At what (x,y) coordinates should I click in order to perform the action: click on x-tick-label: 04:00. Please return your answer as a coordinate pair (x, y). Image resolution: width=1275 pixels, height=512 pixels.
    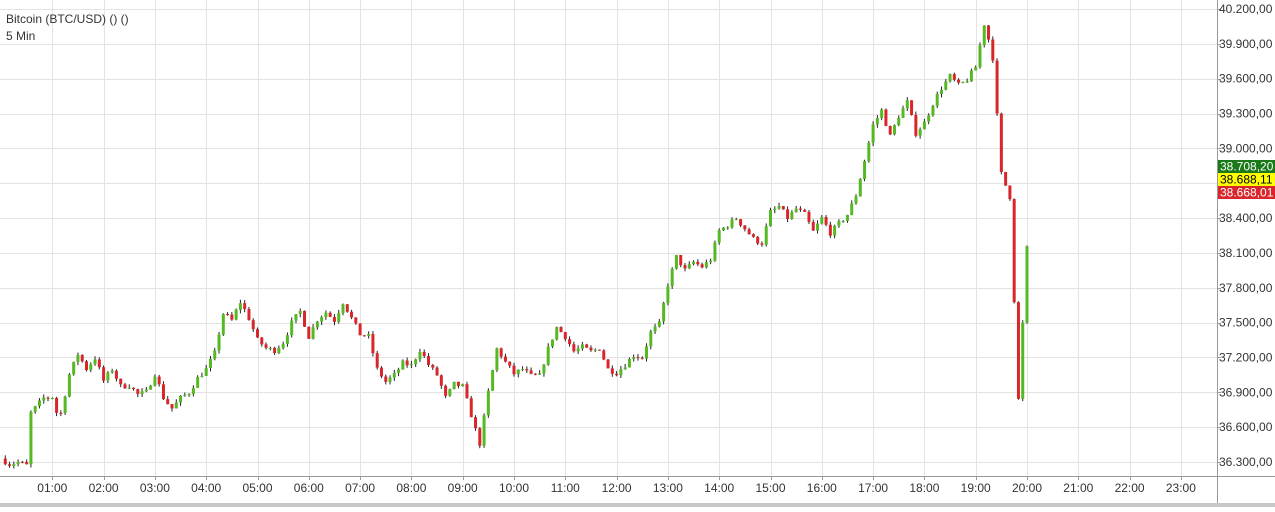
    Looking at the image, I should click on (206, 488).